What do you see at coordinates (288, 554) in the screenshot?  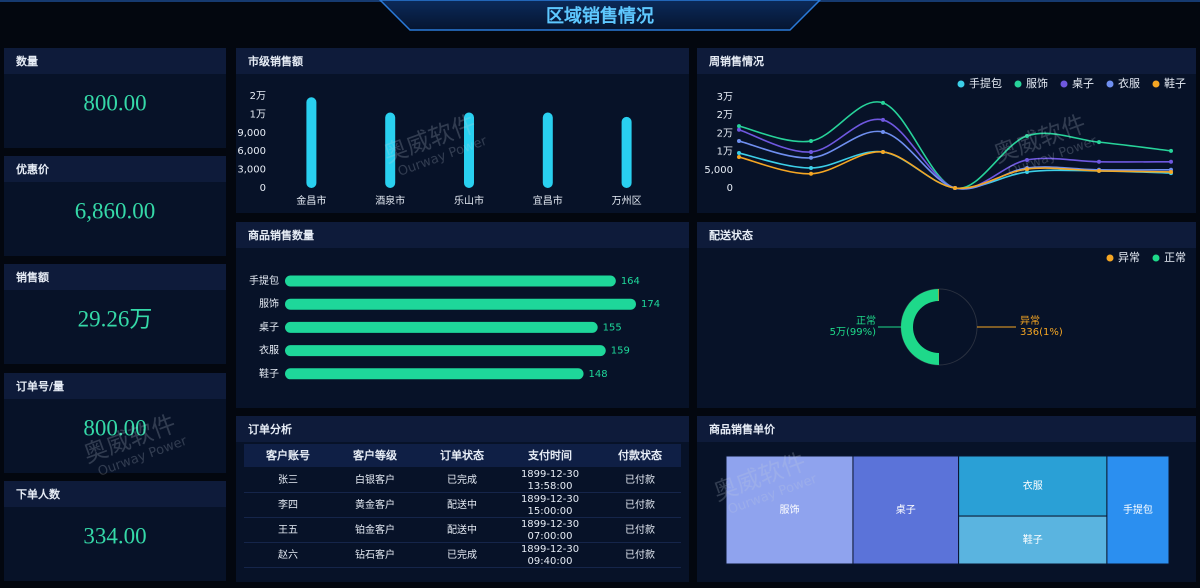 I see `table-cell: 赵六` at bounding box center [288, 554].